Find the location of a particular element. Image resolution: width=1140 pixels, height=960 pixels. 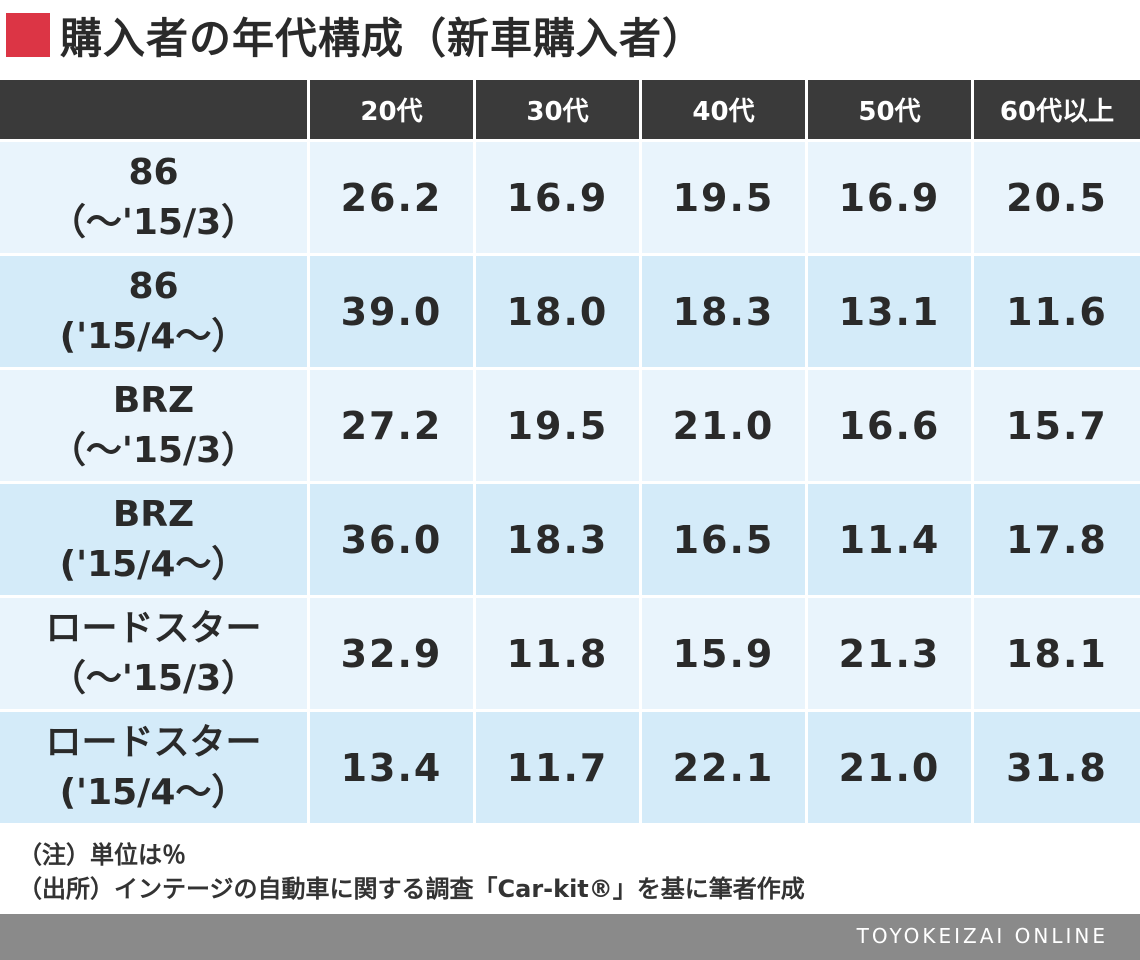

table-row: ロードスター （～'15/3） 32.9 11.8 15.9 21.3 18.1 is located at coordinates (570, 655).